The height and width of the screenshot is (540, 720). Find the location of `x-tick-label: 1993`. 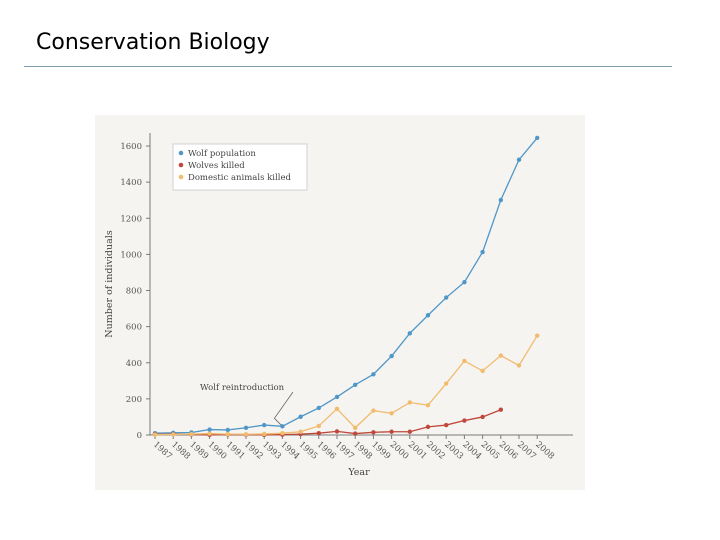

x-tick-label: 1993 is located at coordinates (271, 451).